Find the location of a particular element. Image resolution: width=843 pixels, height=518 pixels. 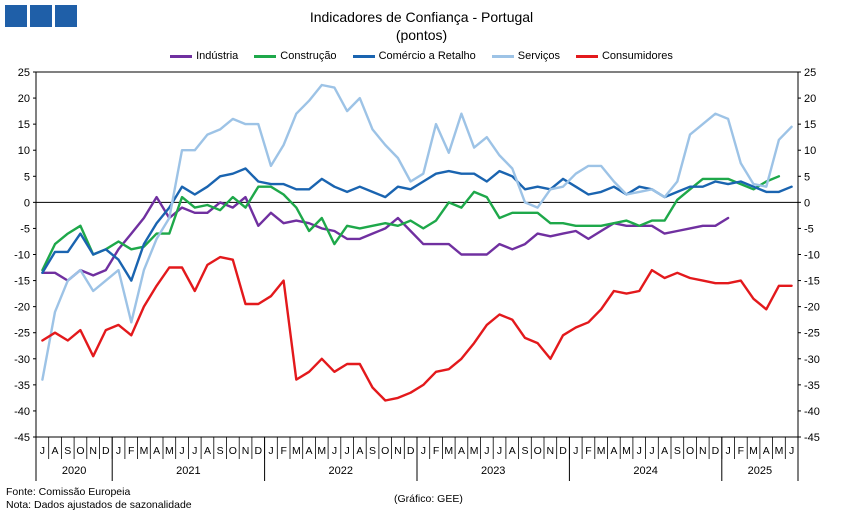

y-tick-label-right: -20 is located at coordinates (812, 308).